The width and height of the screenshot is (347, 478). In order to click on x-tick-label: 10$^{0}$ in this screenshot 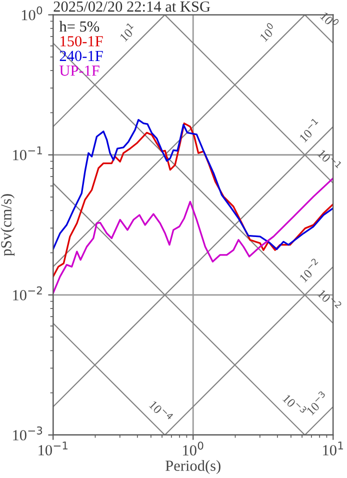, I will do `click(193, 449)`.